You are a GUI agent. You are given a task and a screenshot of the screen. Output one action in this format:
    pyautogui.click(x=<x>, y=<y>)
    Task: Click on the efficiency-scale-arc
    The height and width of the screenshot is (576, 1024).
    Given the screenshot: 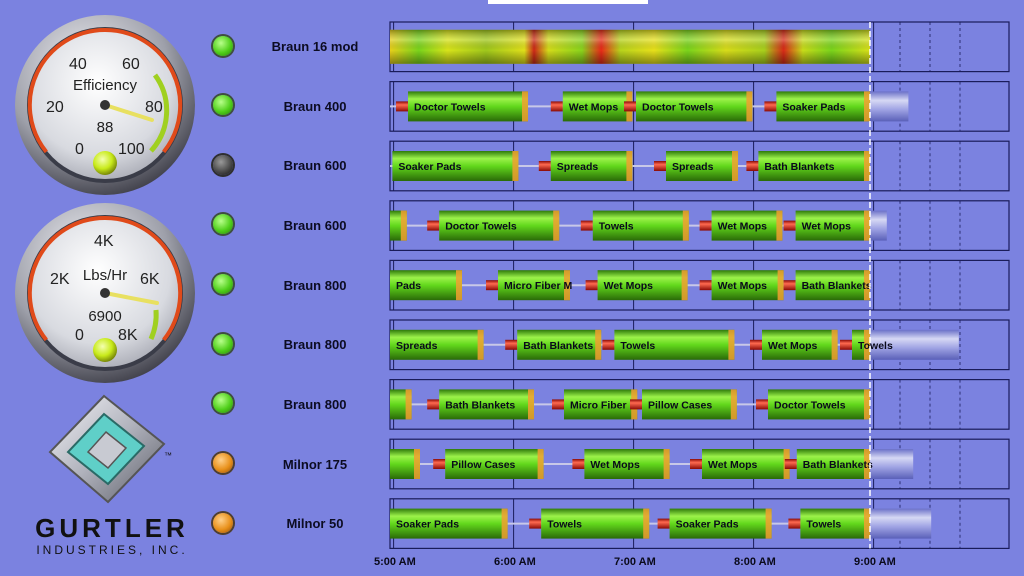 What is the action you would take?
    pyautogui.click(x=105, y=90)
    